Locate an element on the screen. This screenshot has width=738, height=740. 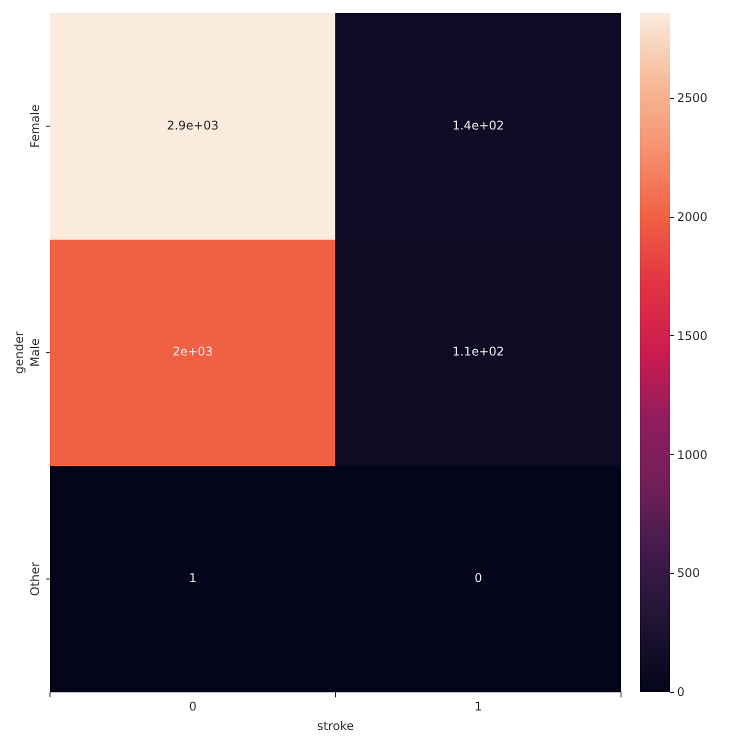
y-tick-label: Other is located at coordinates (35, 579).